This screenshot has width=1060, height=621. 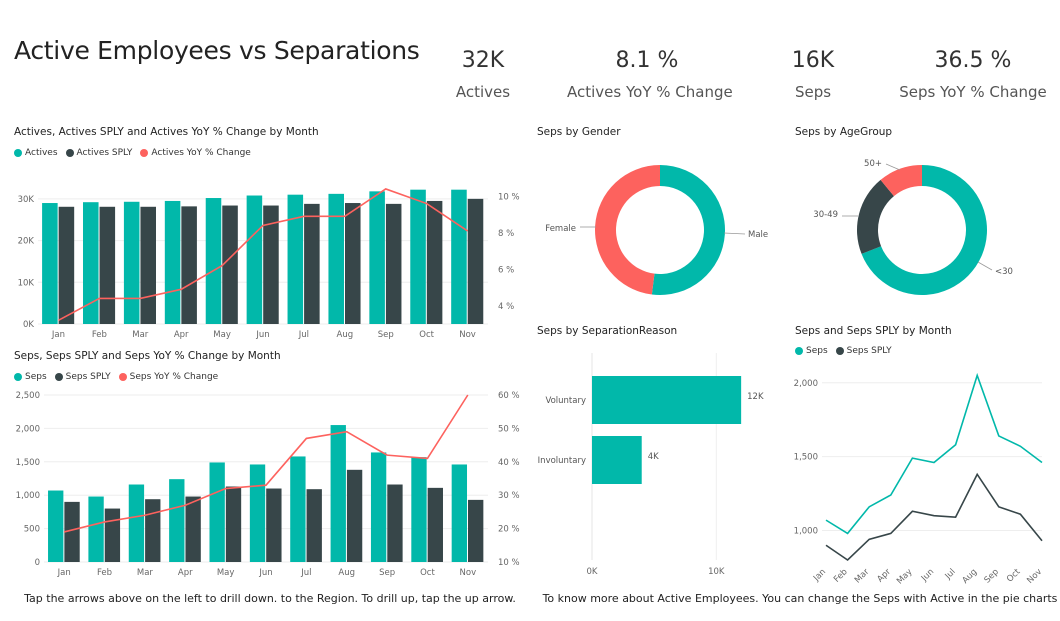 I want to click on data-label: 4K, so click(x=653, y=457).